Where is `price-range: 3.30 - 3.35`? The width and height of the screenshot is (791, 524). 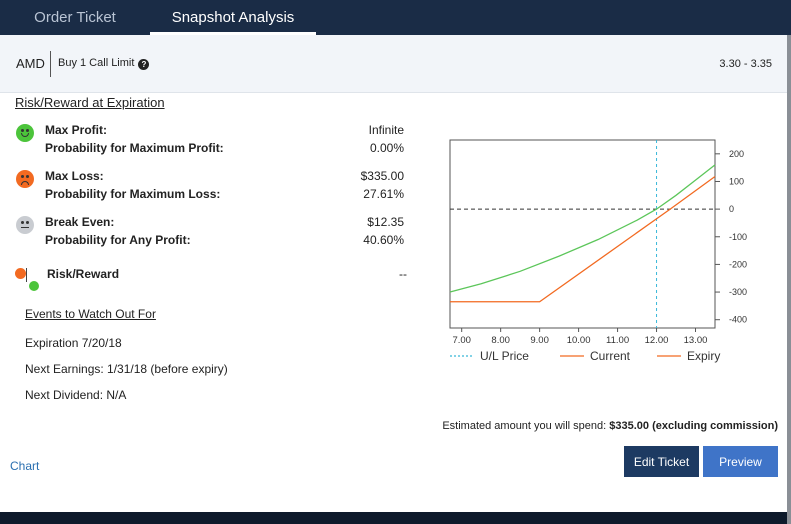 price-range: 3.30 - 3.35 is located at coordinates (745, 64).